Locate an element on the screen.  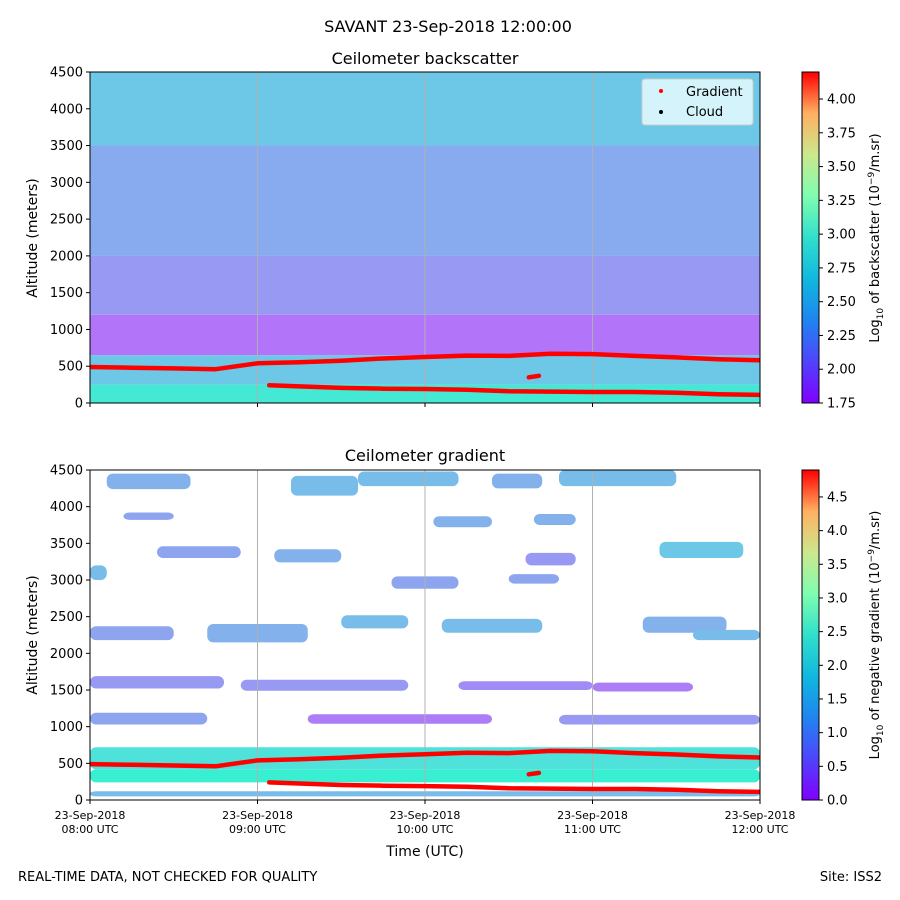
colorbar-tick-label-4: 2.0 is located at coordinates (837, 666).